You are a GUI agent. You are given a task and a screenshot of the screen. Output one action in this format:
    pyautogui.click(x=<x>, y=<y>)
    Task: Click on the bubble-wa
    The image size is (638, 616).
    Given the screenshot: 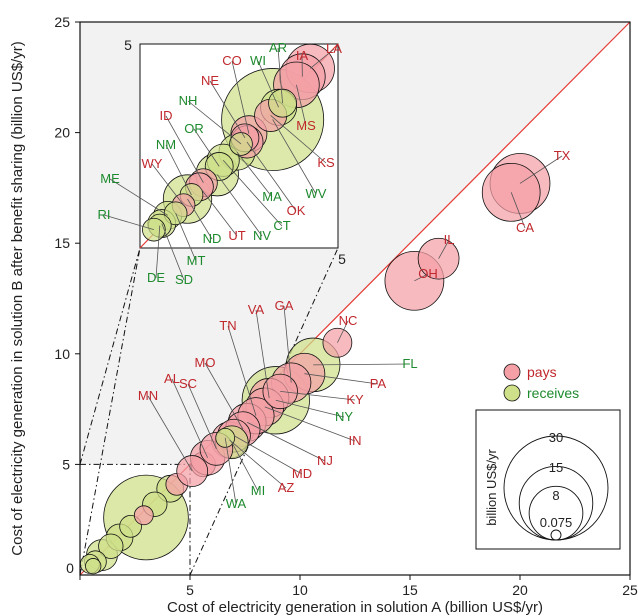 What is the action you would take?
    pyautogui.click(x=225, y=437)
    